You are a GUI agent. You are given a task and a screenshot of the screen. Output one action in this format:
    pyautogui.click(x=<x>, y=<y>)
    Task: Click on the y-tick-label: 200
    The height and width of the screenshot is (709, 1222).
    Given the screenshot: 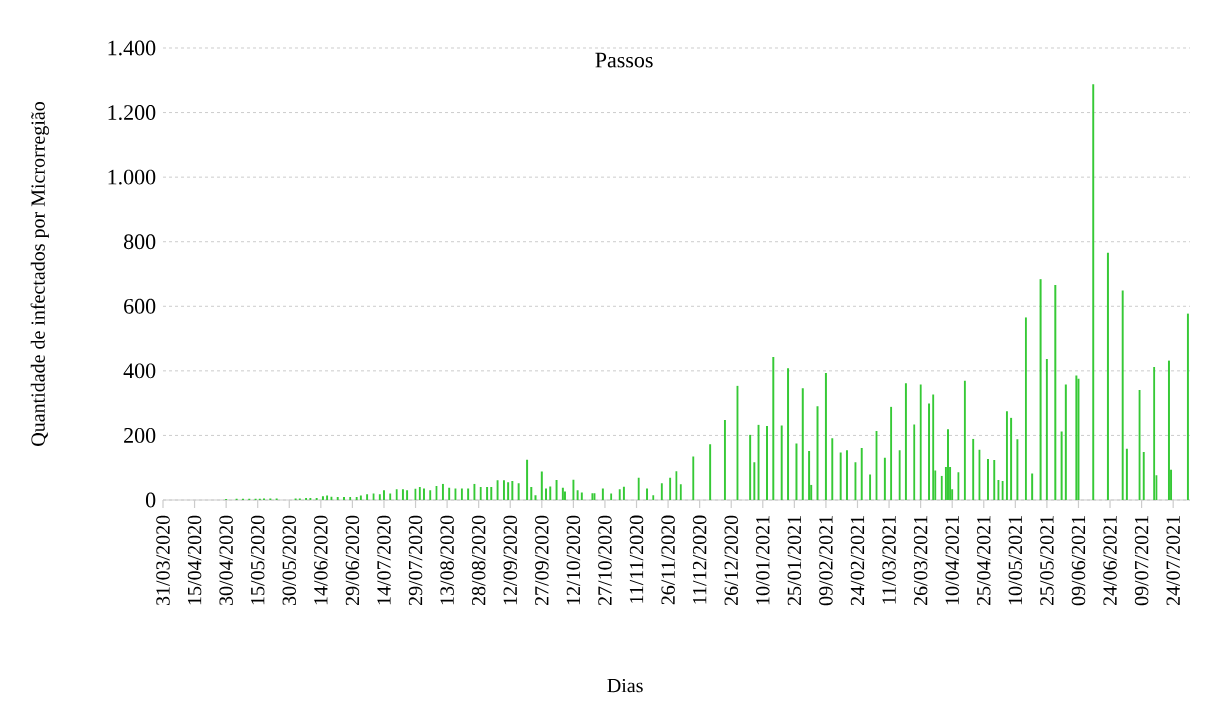 What is the action you would take?
    pyautogui.click(x=140, y=435)
    